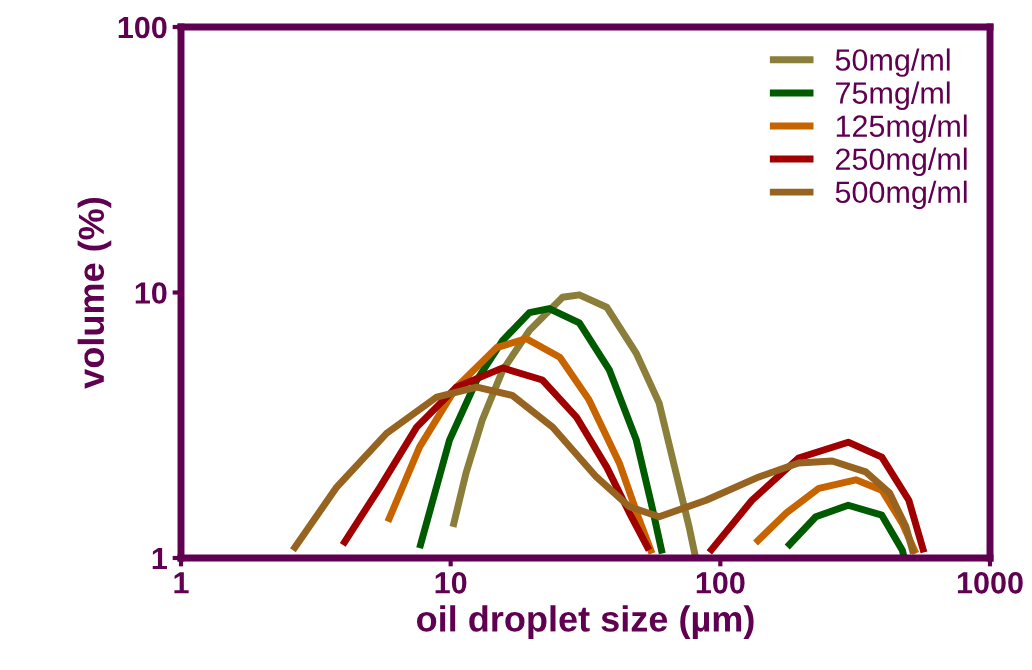  Describe the element at coordinates (892, 62) in the screenshot. I see `legend-label: 50mg/ml` at that location.